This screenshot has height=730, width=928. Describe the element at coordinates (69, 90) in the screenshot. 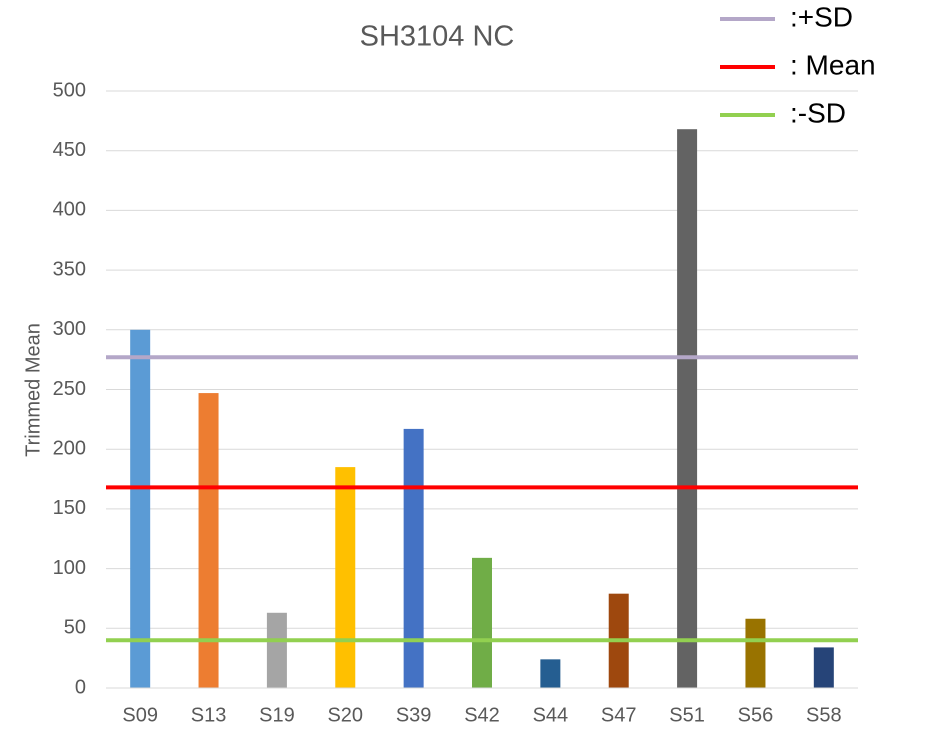

I see `y-tick-label: 500` at that location.